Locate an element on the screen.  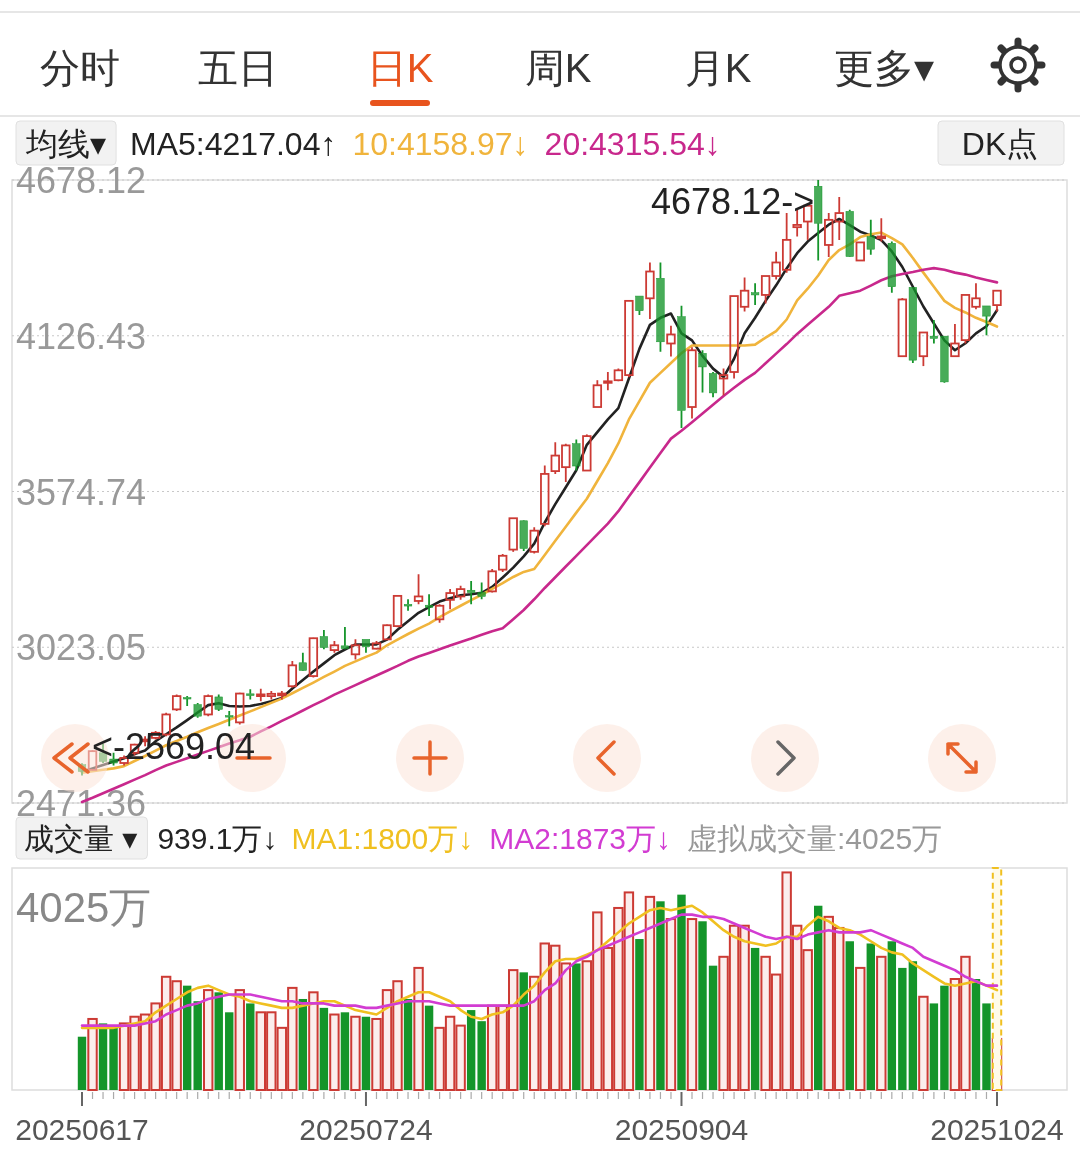
text: 五日 is located at coordinates (238, 68).